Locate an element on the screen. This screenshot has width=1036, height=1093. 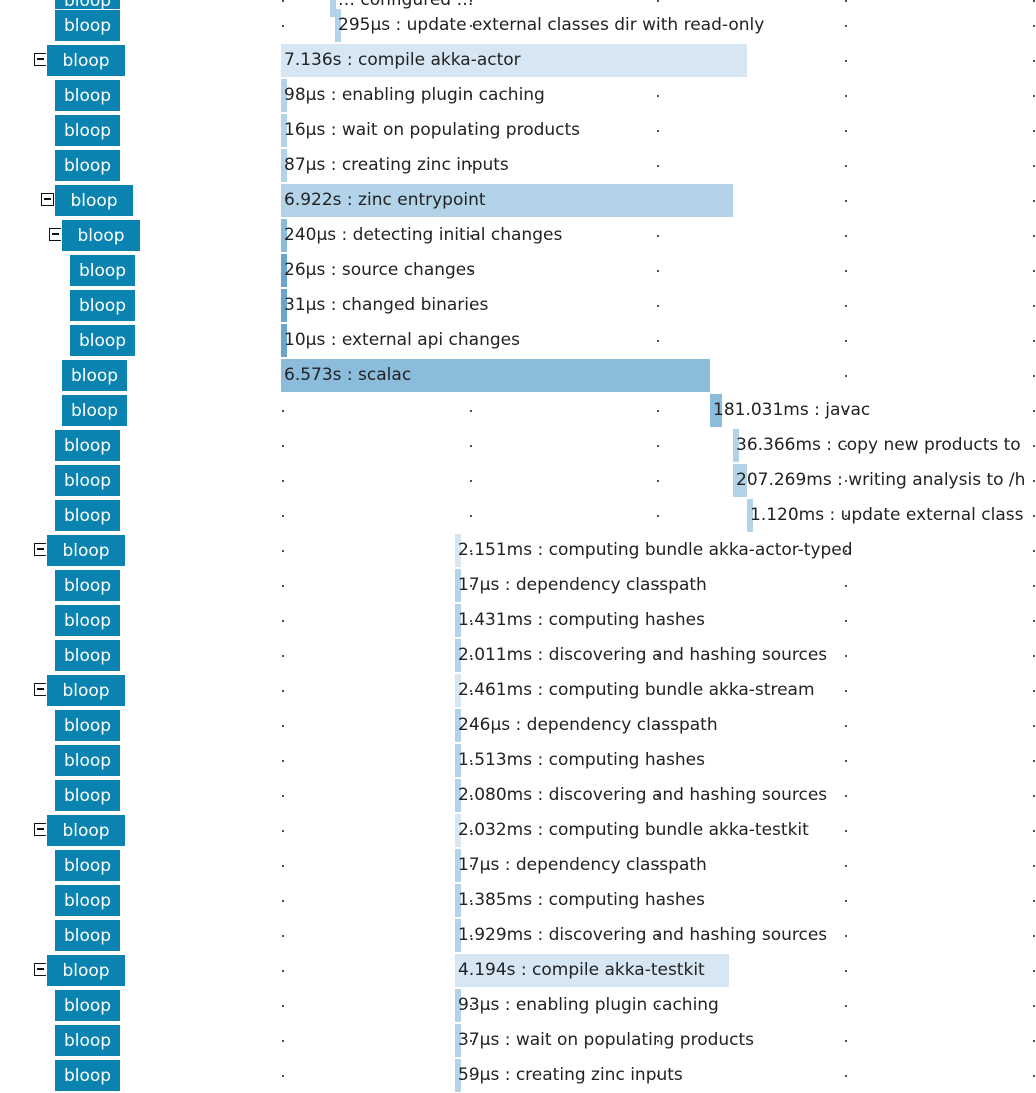
trace-row: bloop 6.922s : zinc entrypoint is located at coordinates (518, 200).